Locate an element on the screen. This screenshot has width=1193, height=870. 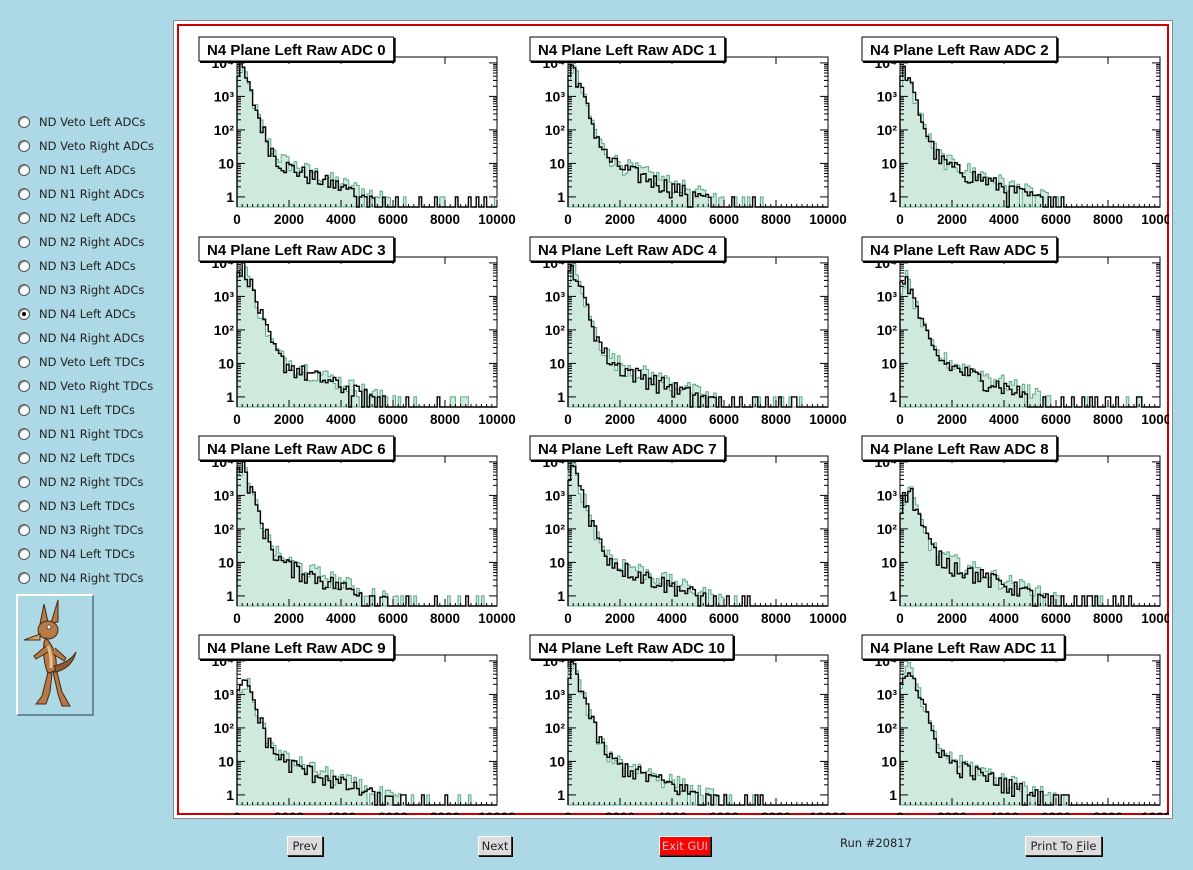
radio-item: ND N2 Right ADCs is located at coordinates (98, 242).